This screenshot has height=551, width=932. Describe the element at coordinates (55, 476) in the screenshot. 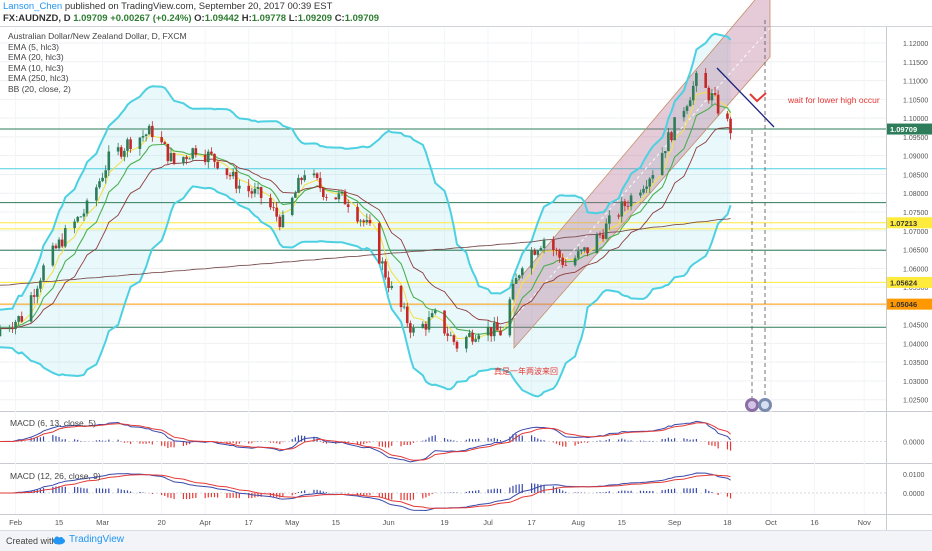

I see `macd-label-2: MACD (12, 26, close, 9)` at that location.